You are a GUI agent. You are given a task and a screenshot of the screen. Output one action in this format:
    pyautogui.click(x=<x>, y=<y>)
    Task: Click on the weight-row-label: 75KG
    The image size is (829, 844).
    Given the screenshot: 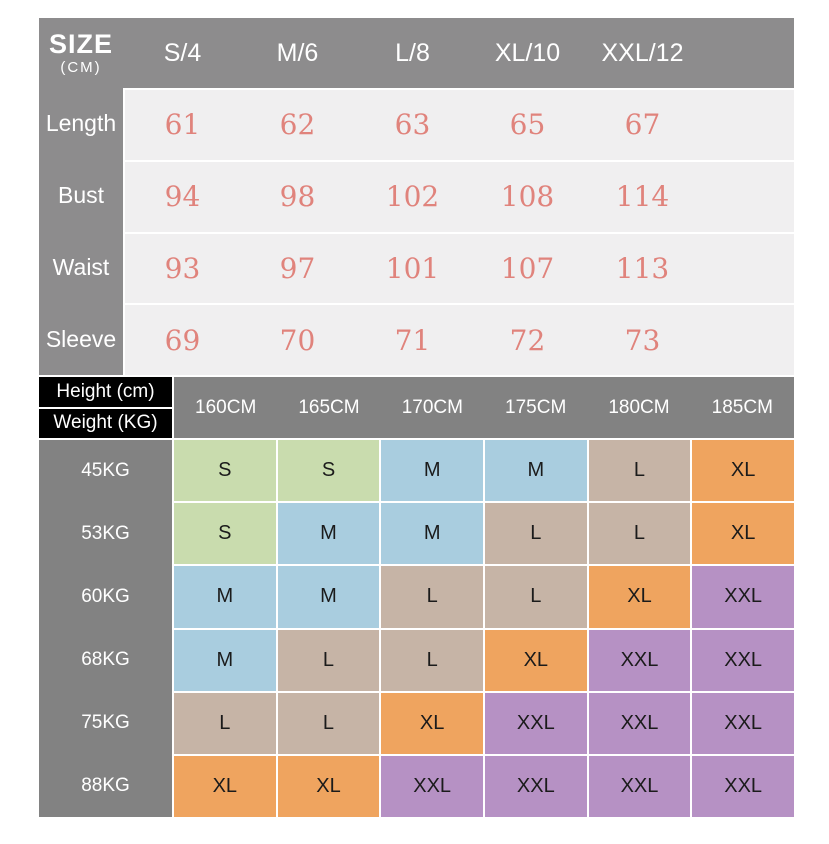 What is the action you would take?
    pyautogui.click(x=105, y=722)
    